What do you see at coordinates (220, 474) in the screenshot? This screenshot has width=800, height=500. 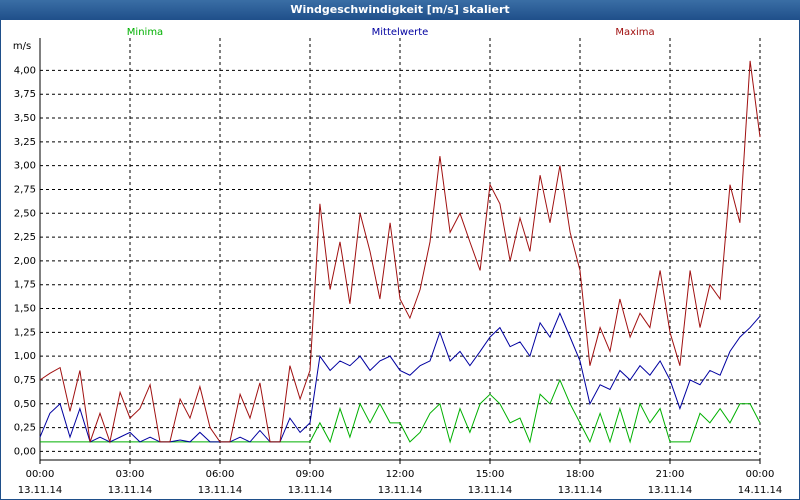 I see `x-tick-label: 06:00` at bounding box center [220, 474].